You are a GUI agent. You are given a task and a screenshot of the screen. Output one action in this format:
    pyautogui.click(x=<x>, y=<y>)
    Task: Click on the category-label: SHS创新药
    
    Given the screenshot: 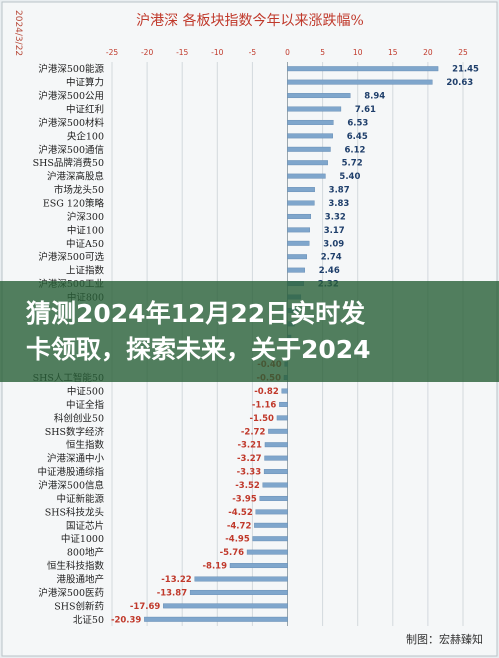 What is the action you would take?
    pyautogui.click(x=79, y=606)
    